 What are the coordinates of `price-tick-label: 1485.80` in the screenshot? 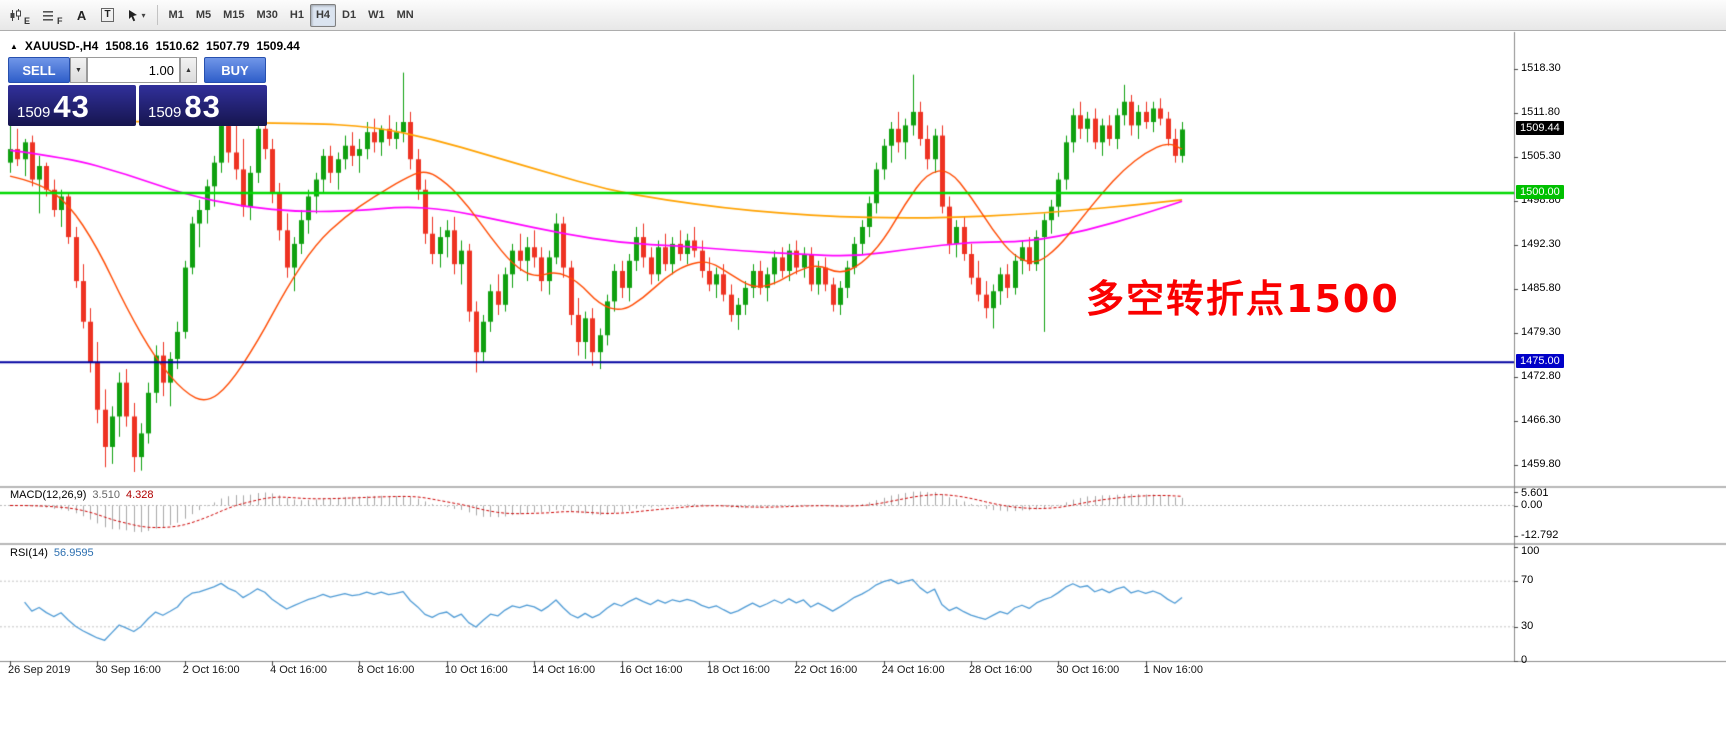 It's located at (1541, 288).